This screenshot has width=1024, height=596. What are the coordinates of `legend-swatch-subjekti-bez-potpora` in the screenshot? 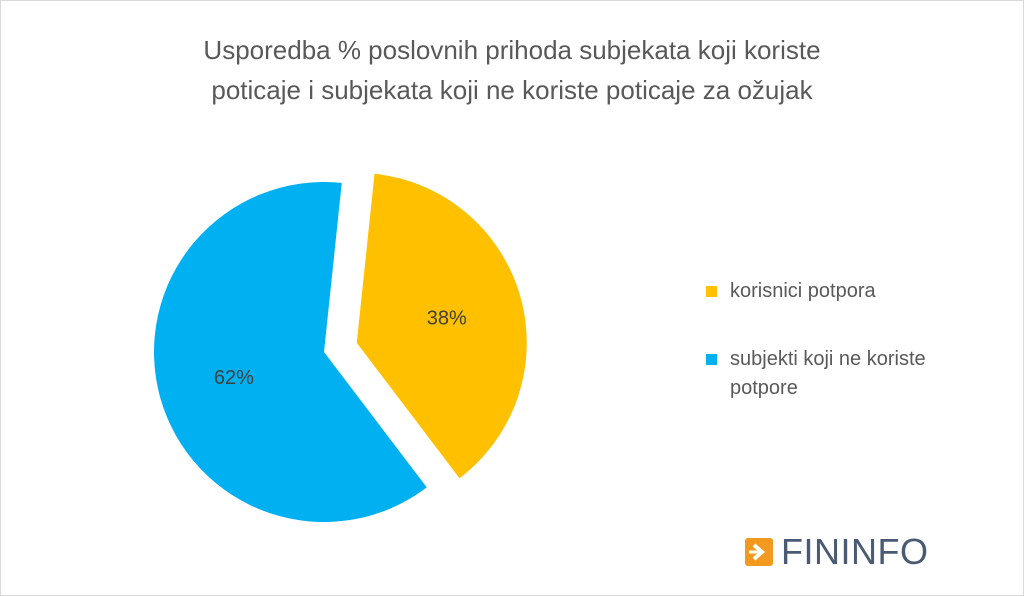 It's located at (711, 359).